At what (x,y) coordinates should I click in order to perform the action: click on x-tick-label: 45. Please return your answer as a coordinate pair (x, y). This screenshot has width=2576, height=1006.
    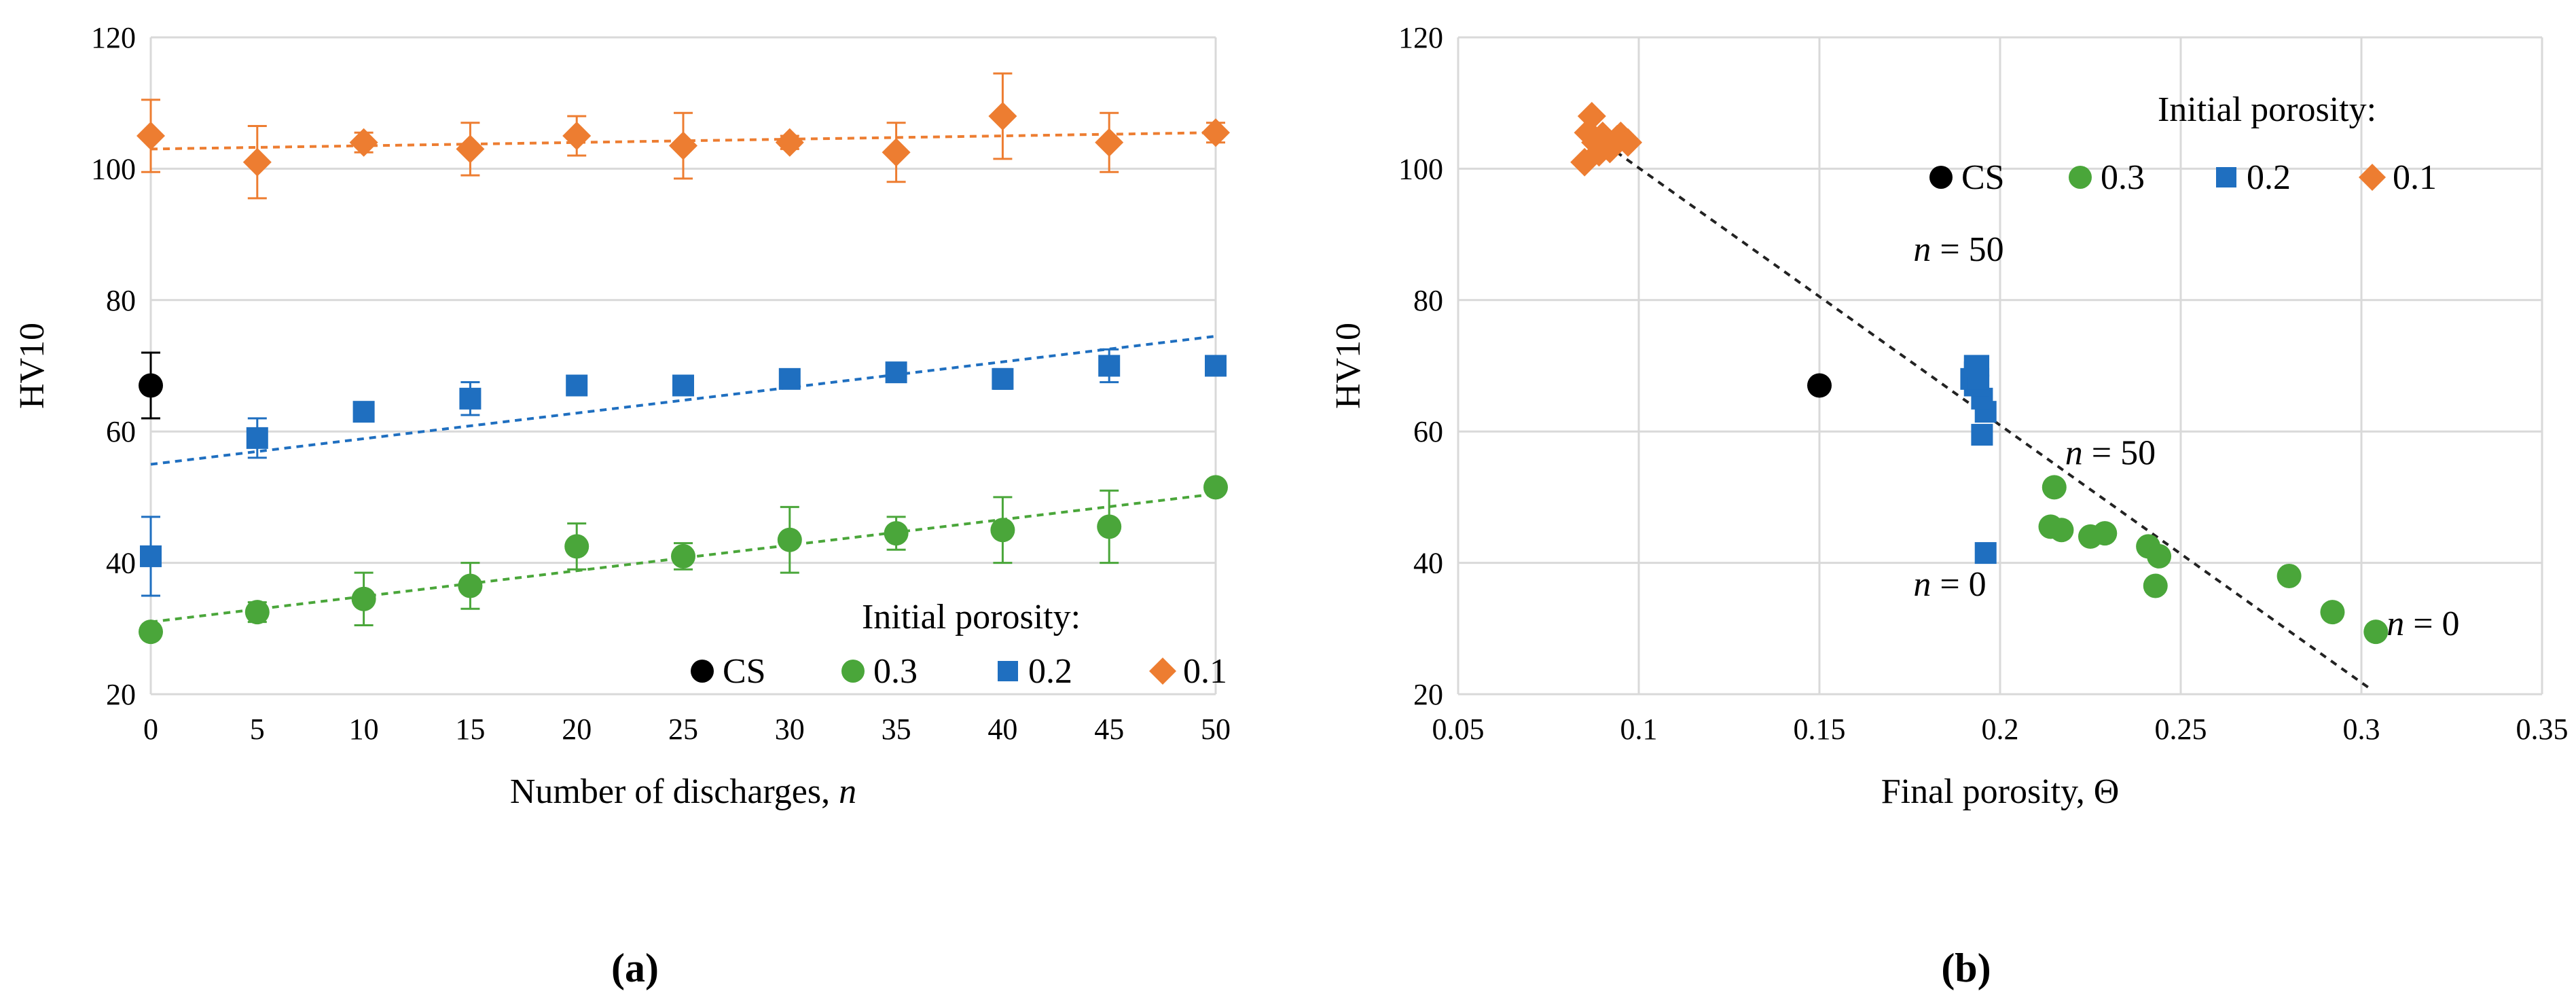
    Looking at the image, I should click on (1109, 729).